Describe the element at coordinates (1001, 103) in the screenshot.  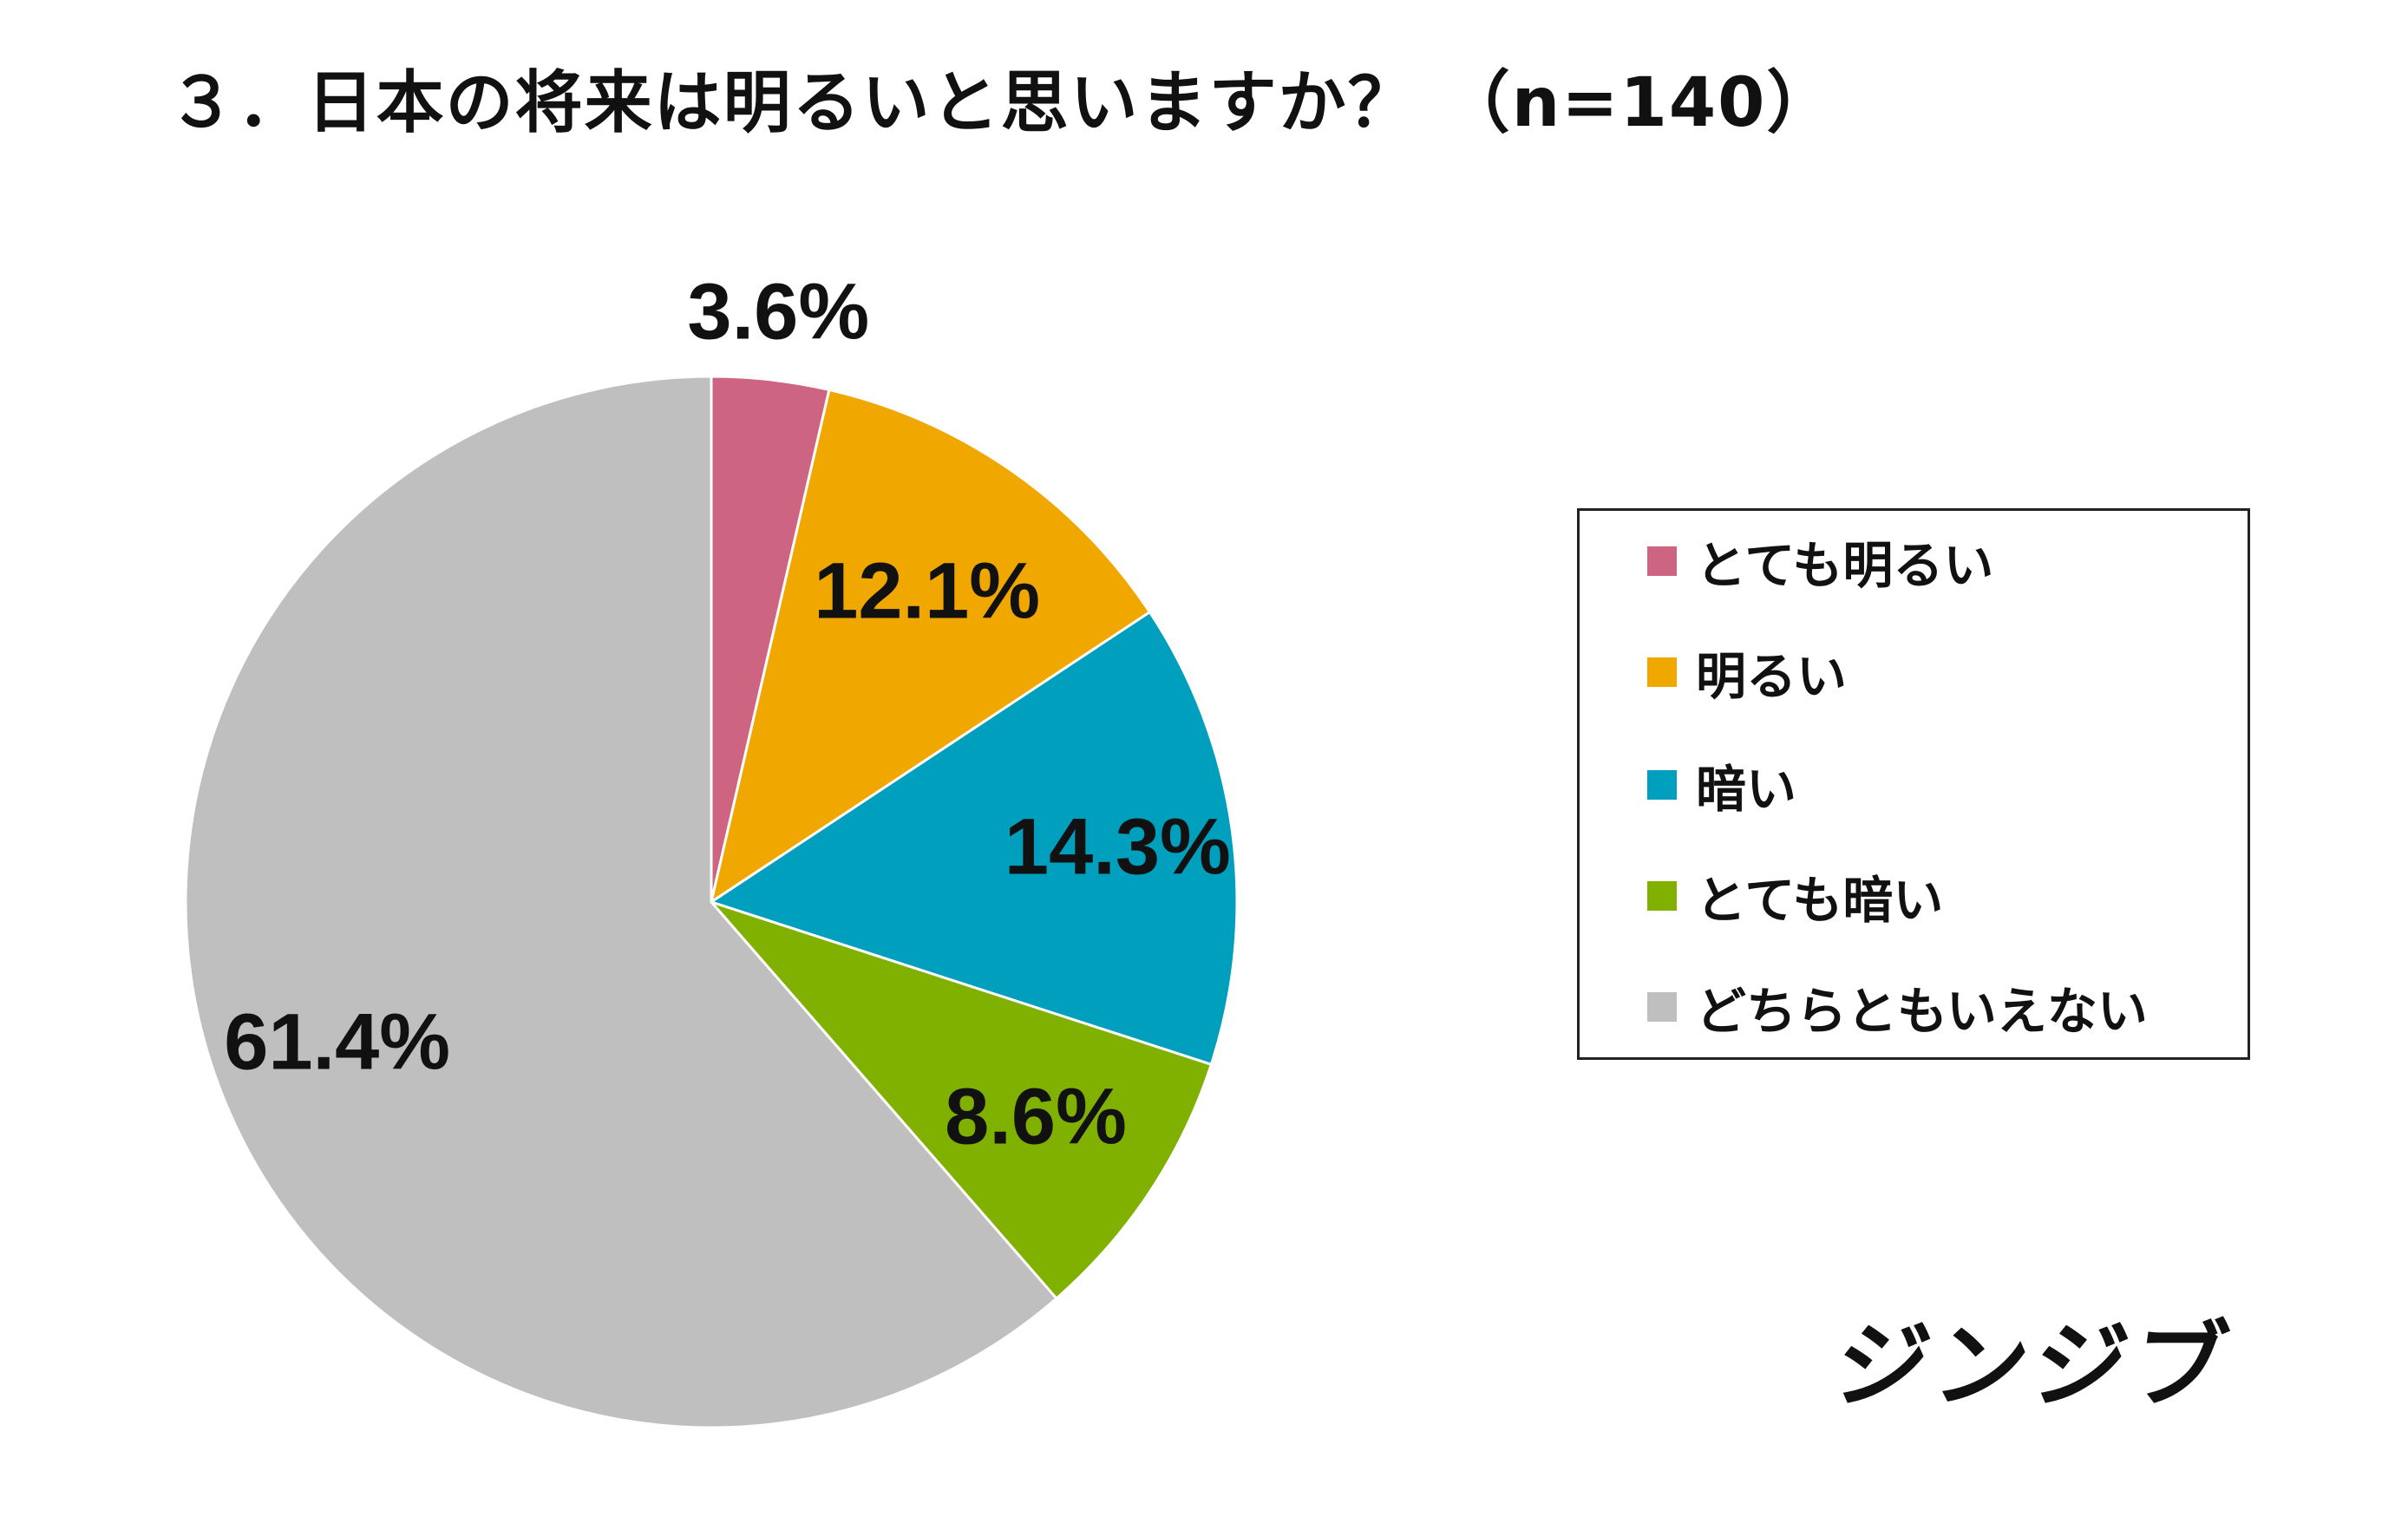
I see `chart-title: ３．日本の将来は明るいと思いますか？ （n=140）` at that location.